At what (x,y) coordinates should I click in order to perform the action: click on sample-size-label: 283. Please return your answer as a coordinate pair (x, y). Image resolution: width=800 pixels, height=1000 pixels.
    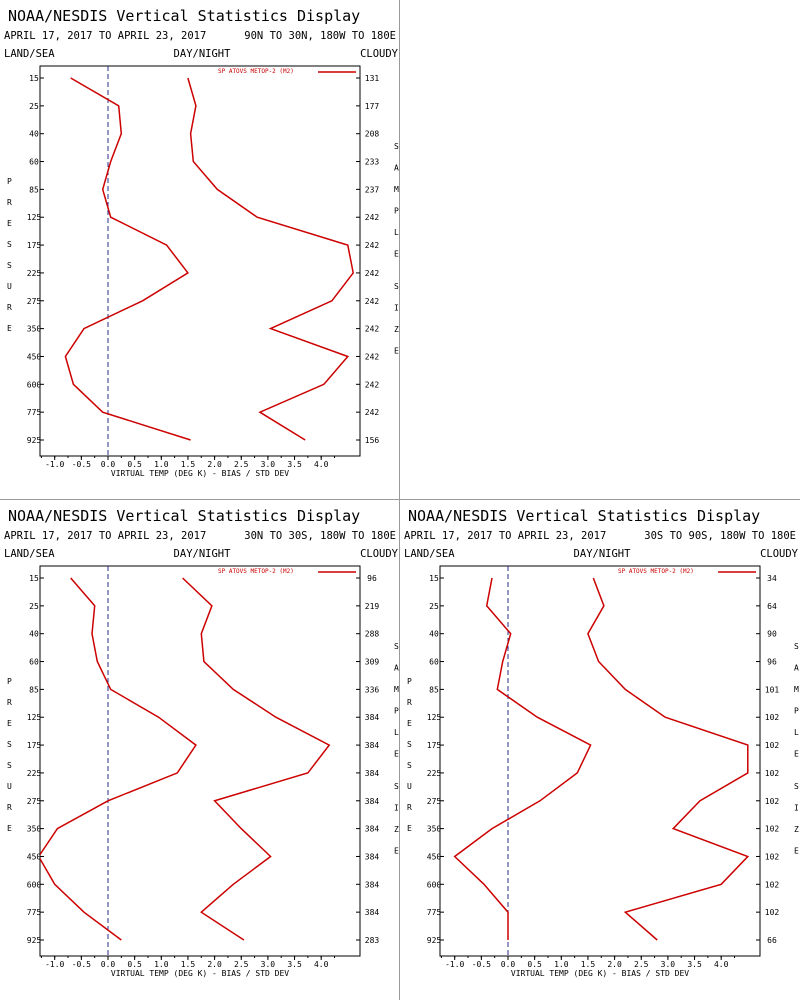
    Looking at the image, I should click on (372, 940).